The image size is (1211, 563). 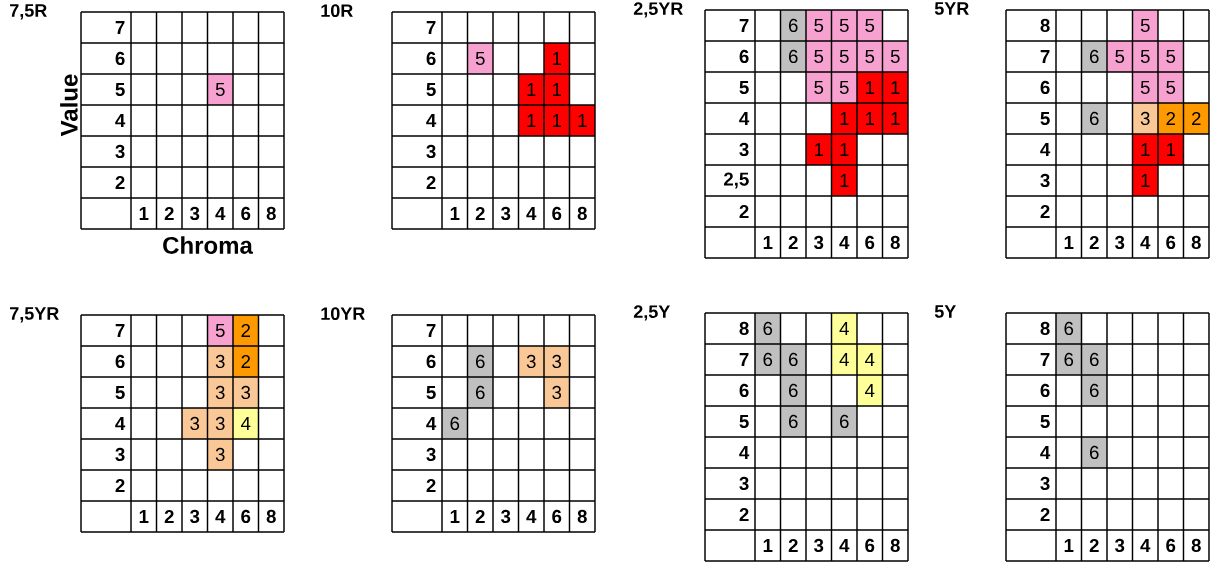 I want to click on y-axis-title: Value, so click(x=69, y=105).